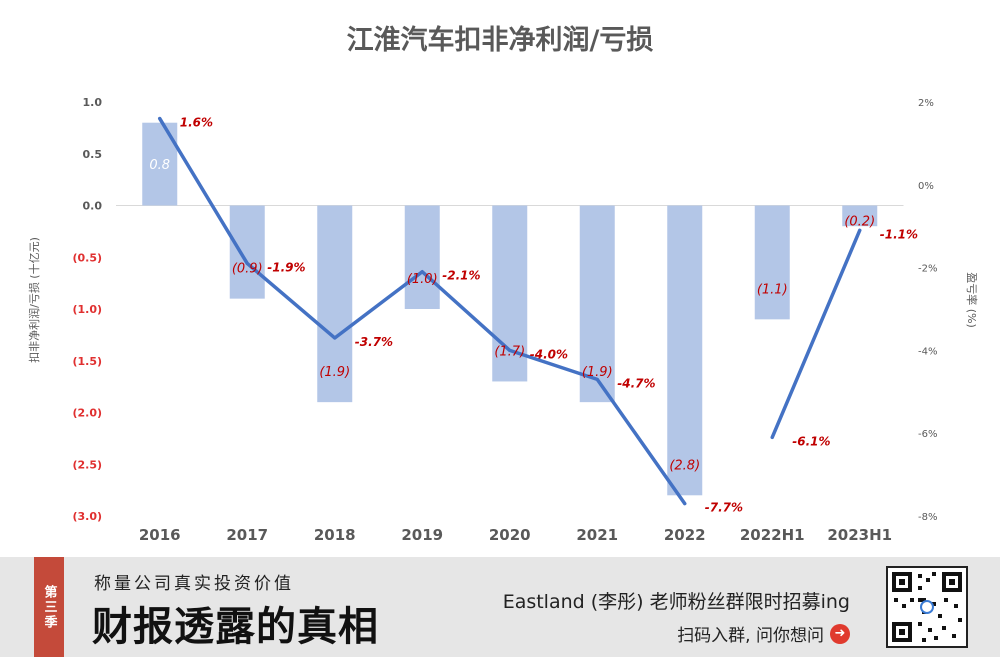 The image size is (1000, 657). What do you see at coordinates (247, 535) in the screenshot?
I see `x-tick-label: 2017` at bounding box center [247, 535].